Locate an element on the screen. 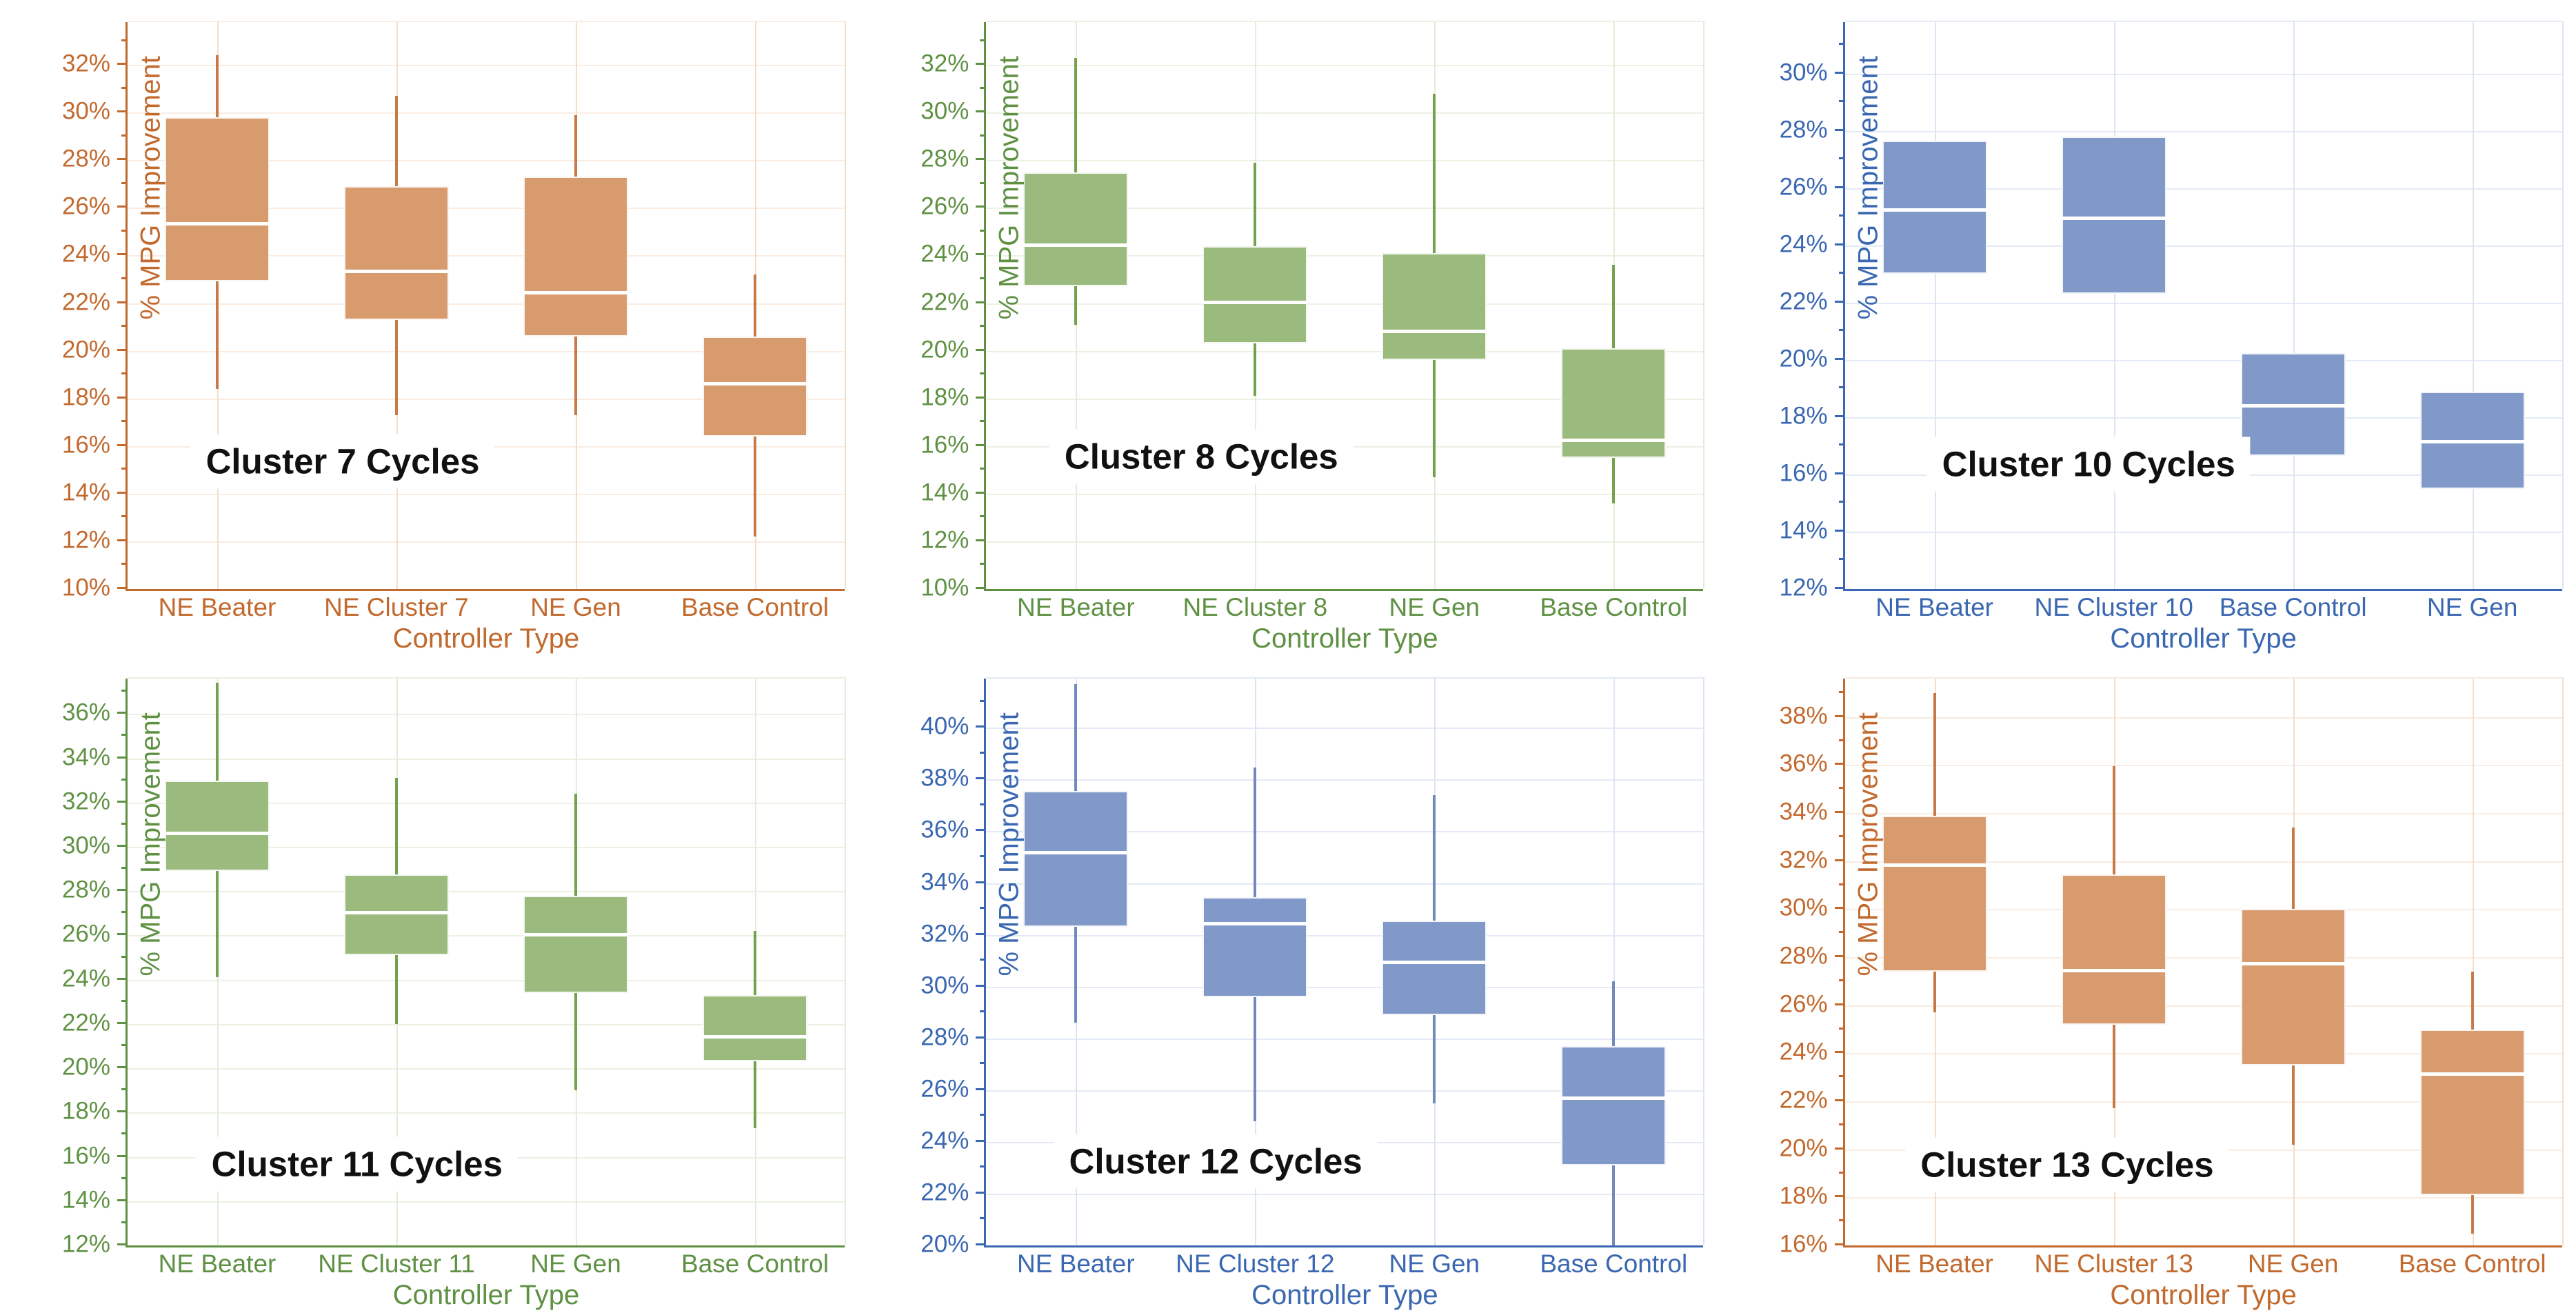 The width and height of the screenshot is (2576, 1313). y-tick-label: 34% is located at coordinates (944, 882).